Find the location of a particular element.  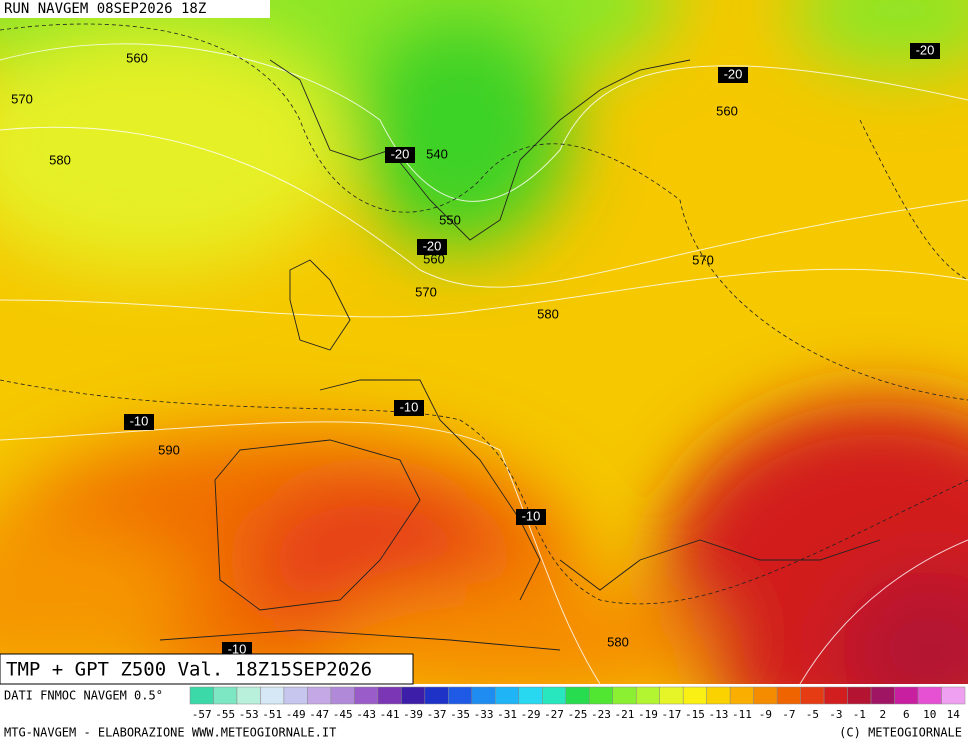

scale-label: 14 is located at coordinates (954, 714).